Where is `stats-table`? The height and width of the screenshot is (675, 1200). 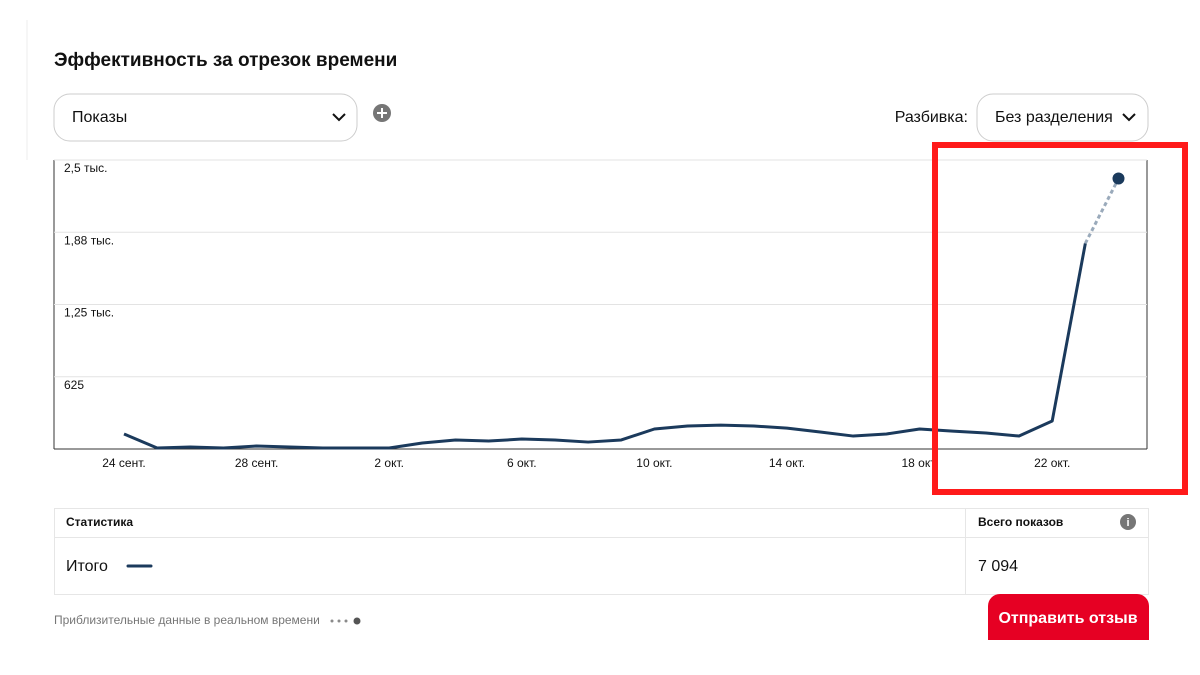
stats-table is located at coordinates (601, 551).